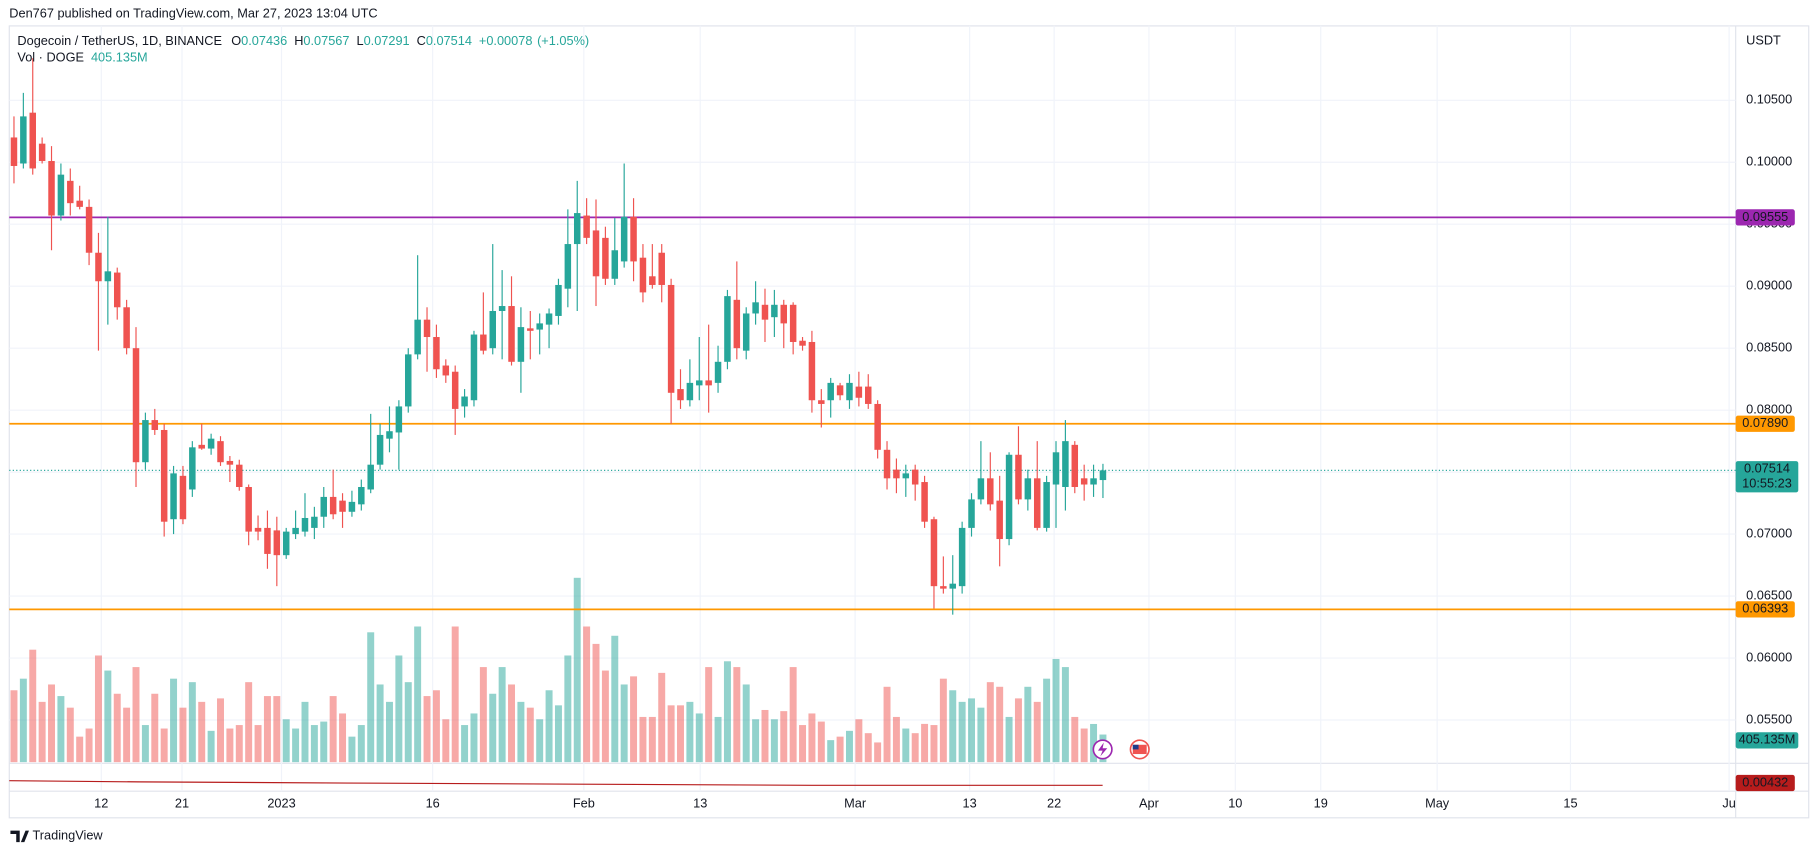  I want to click on indicator-tag-label: 0.00432, so click(1765, 781).